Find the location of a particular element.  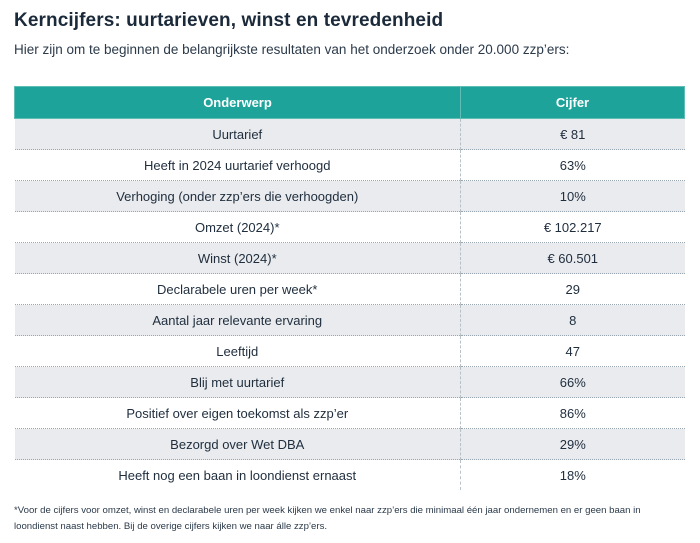

table-row: Bezorgd over Wet DBA 29% is located at coordinates (349, 444).